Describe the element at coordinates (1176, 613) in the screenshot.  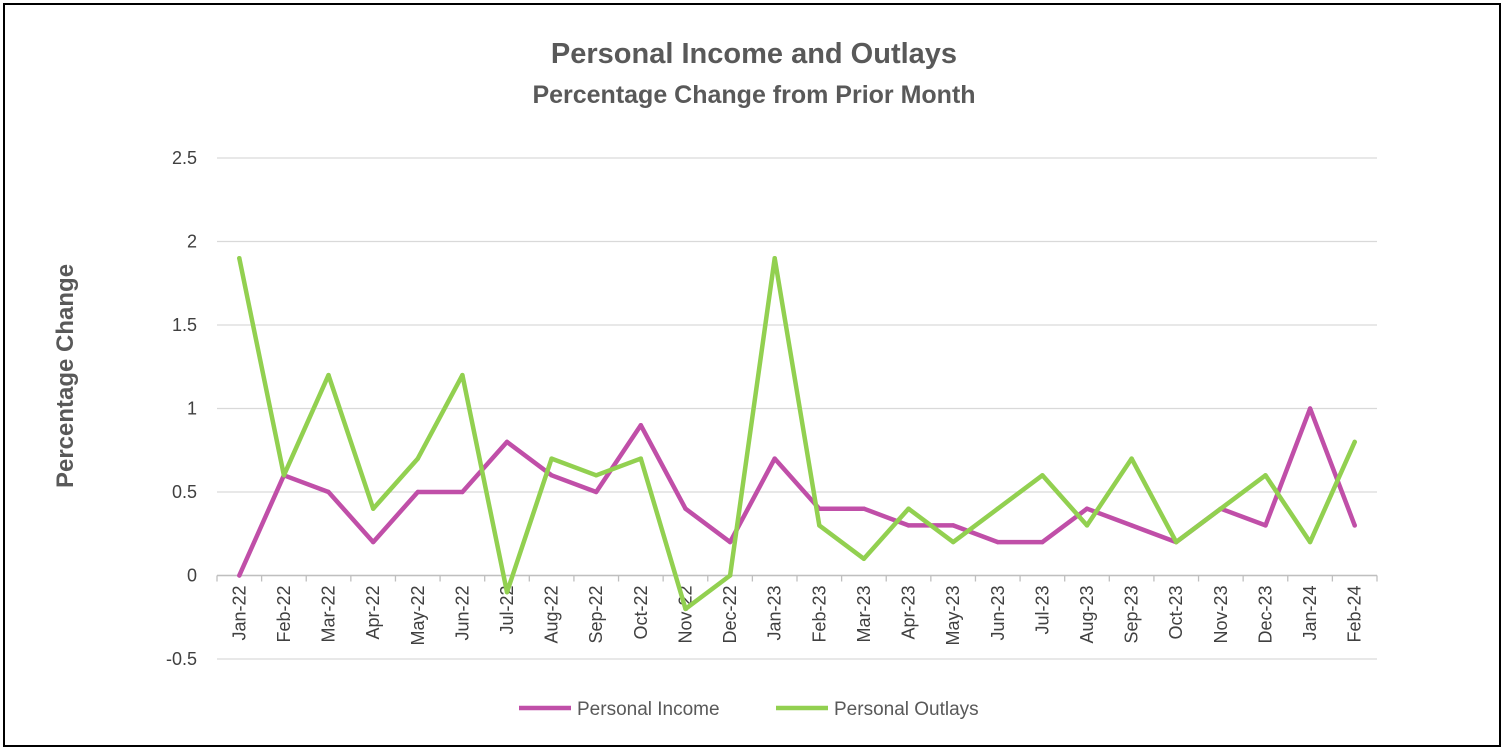
I see `x-tick-label: Oct-23` at that location.